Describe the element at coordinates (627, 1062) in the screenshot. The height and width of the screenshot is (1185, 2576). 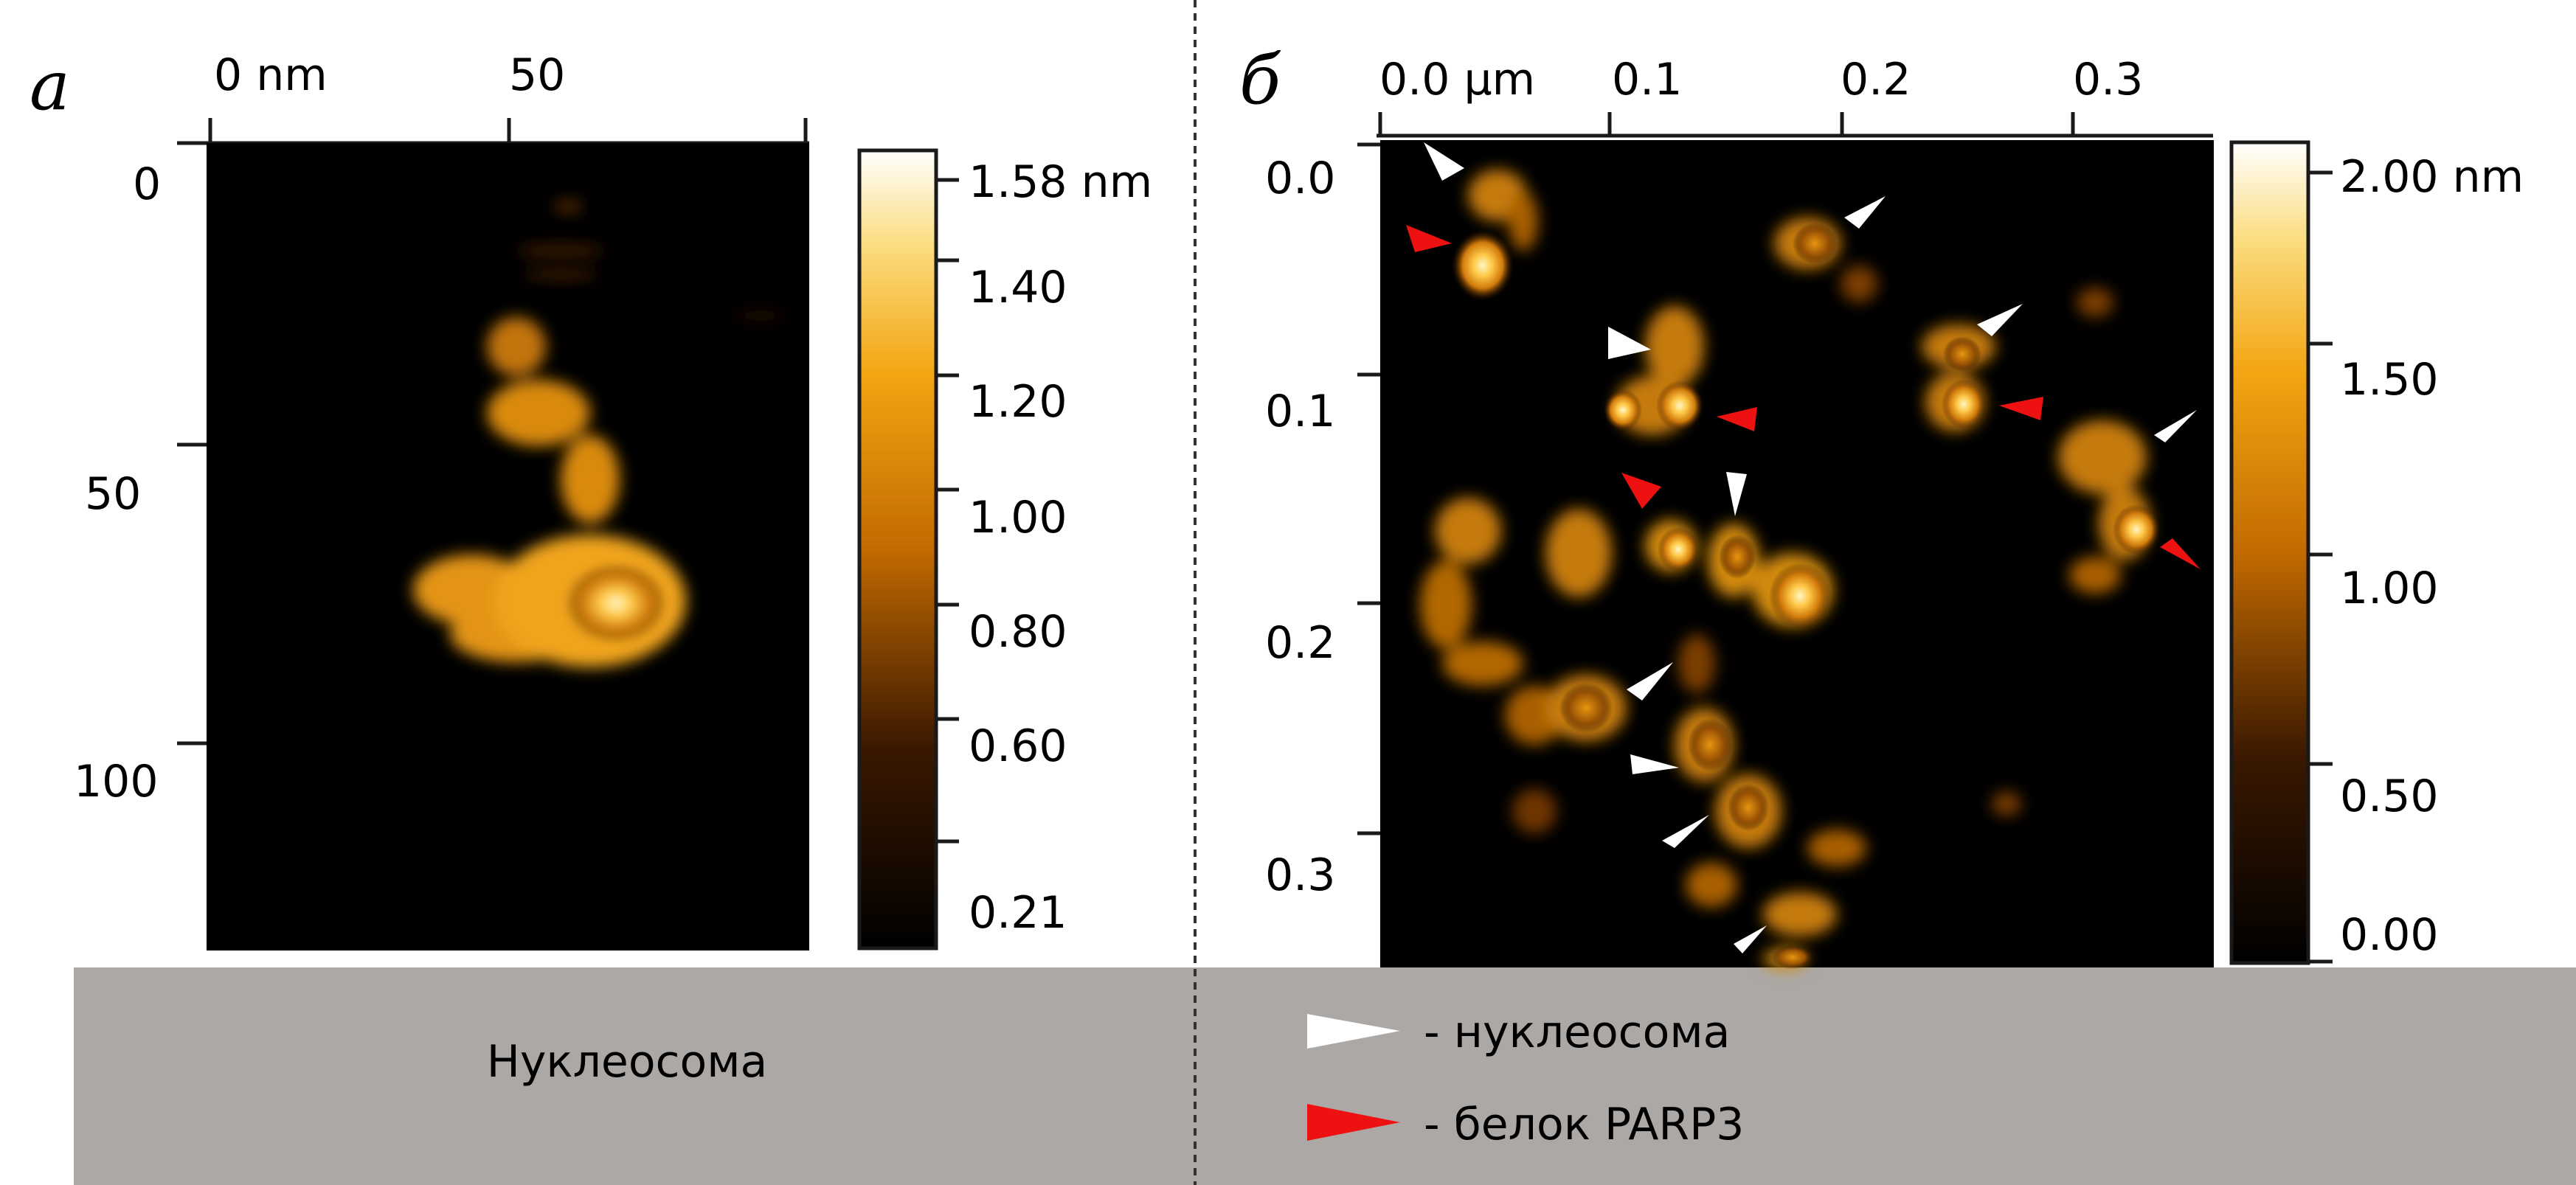
I see `panel-a-caption: Нуклеосома` at that location.